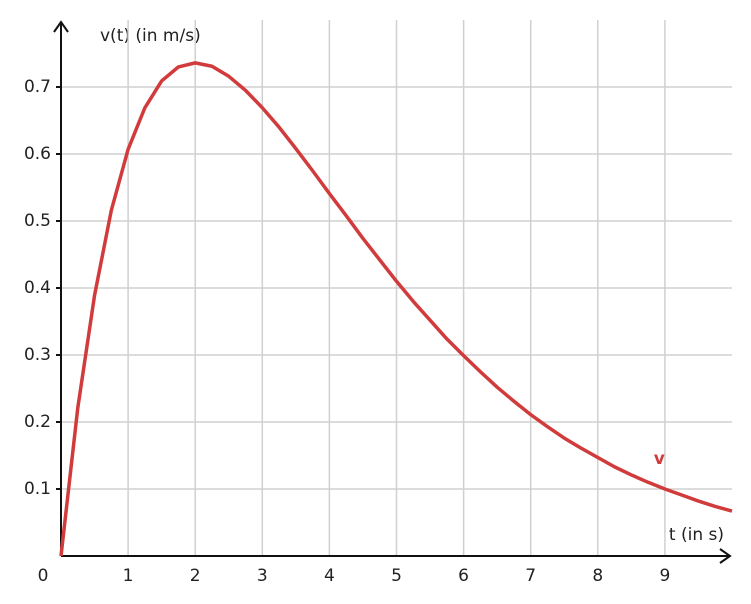  Describe the element at coordinates (37, 288) in the screenshot. I see `y-tick-label: 0.4` at that location.